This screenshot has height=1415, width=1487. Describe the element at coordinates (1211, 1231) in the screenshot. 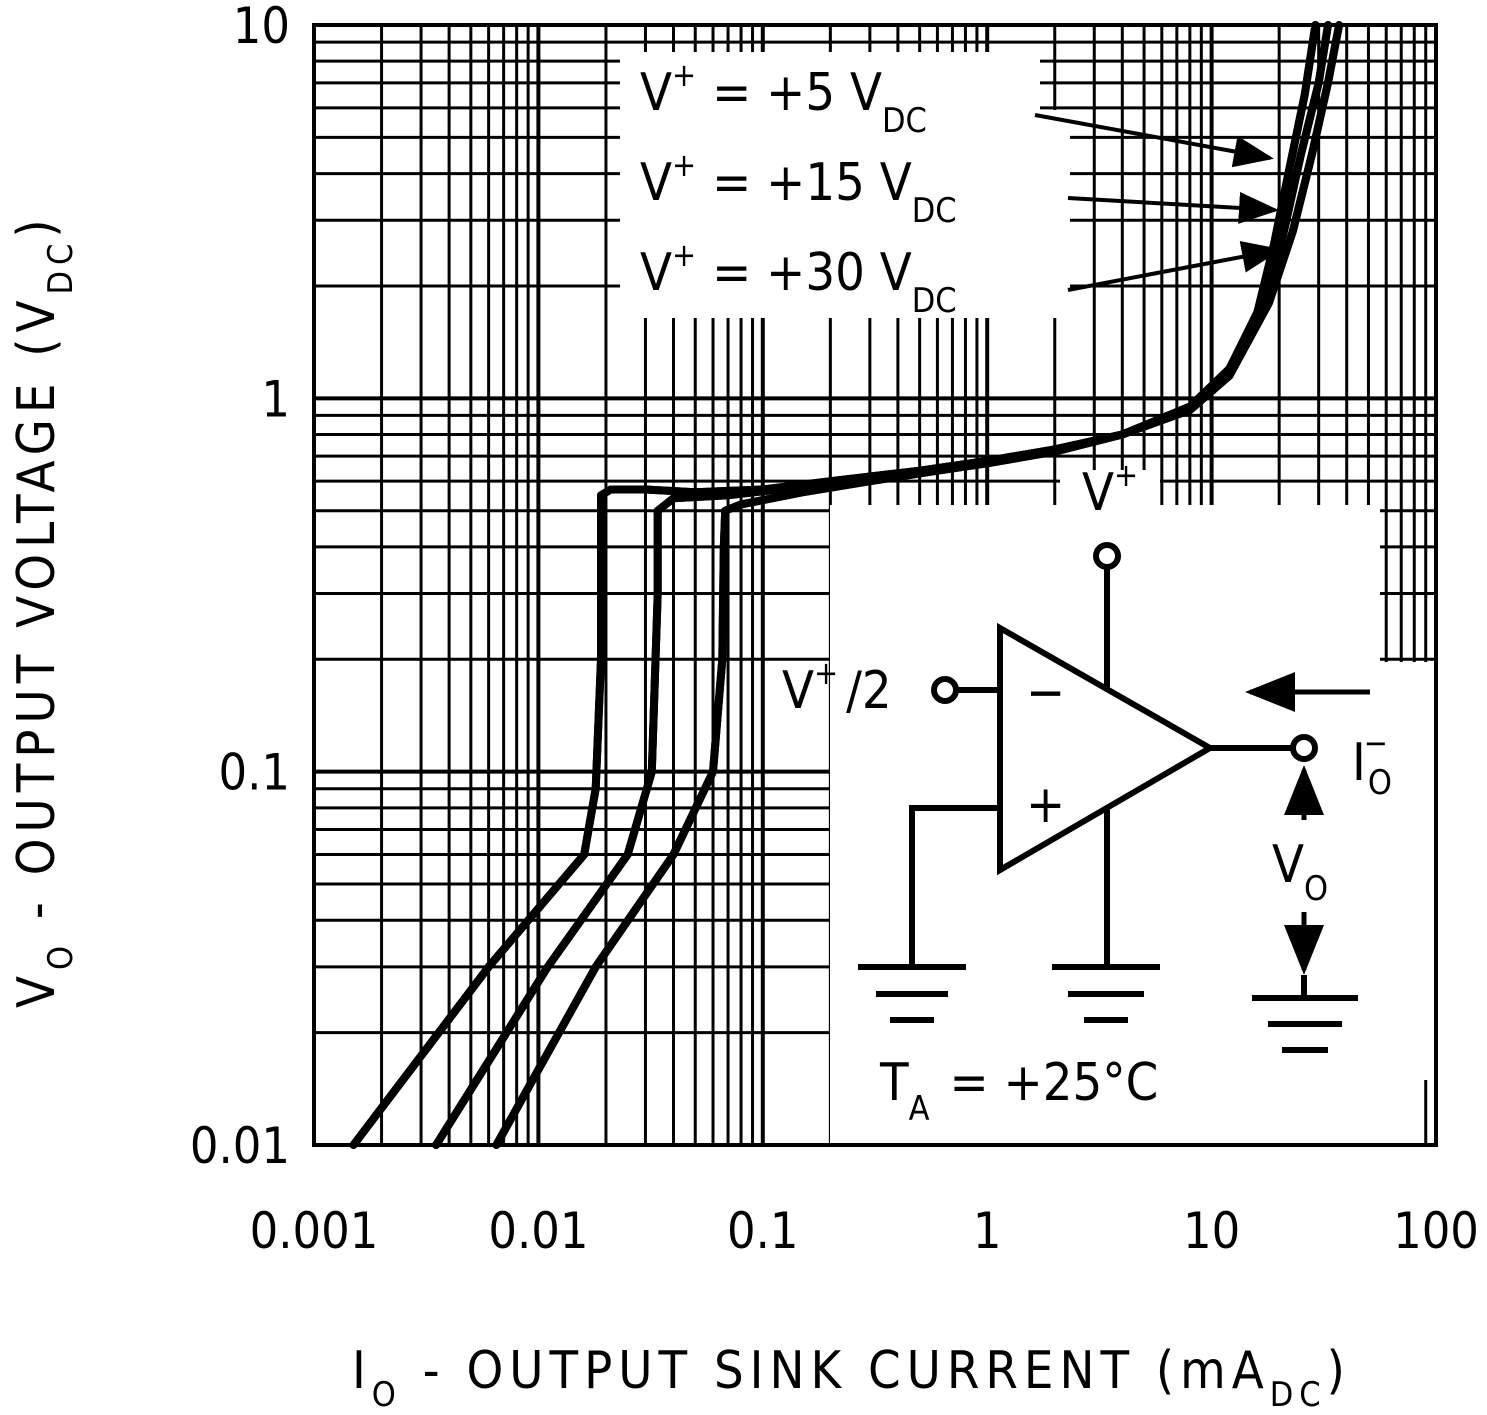

I see `x-tick-label: 10` at that location.